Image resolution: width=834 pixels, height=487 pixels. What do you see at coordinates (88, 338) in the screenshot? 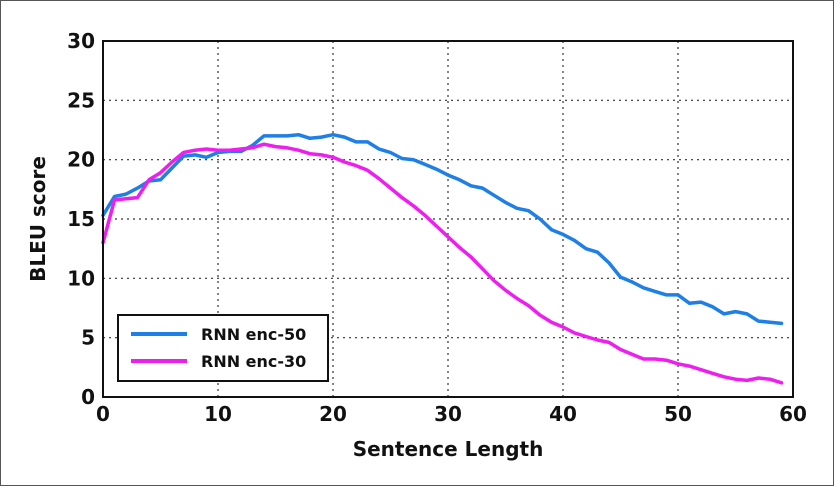
I see `y-tick-label: 5` at bounding box center [88, 338].